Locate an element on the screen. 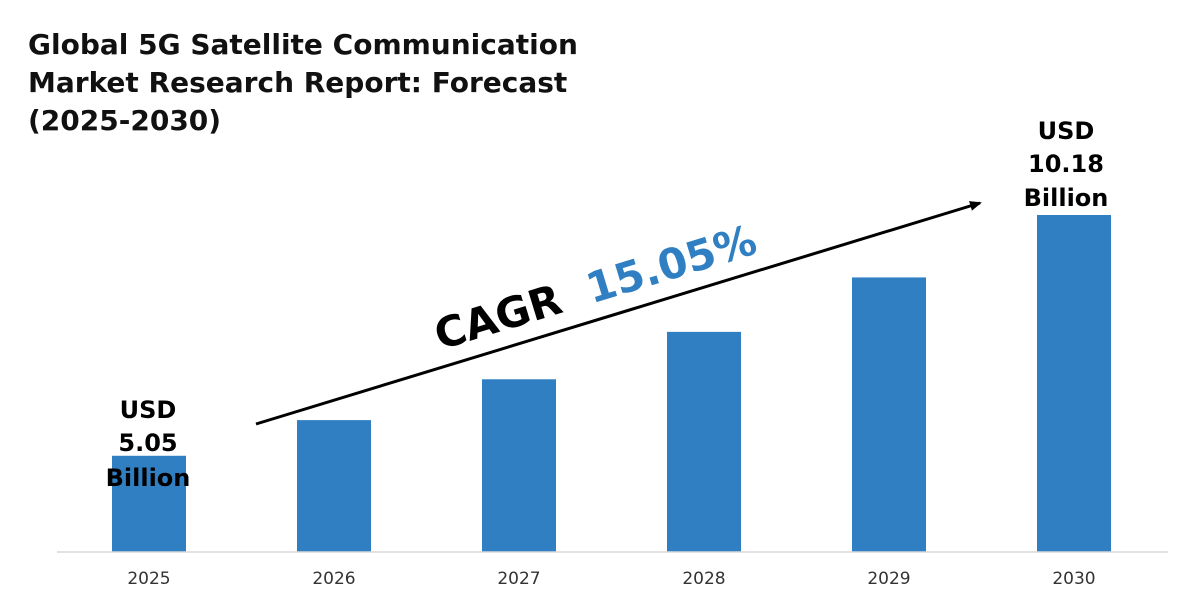  end-value-label-line-2: 10.18 is located at coordinates (1066, 164).